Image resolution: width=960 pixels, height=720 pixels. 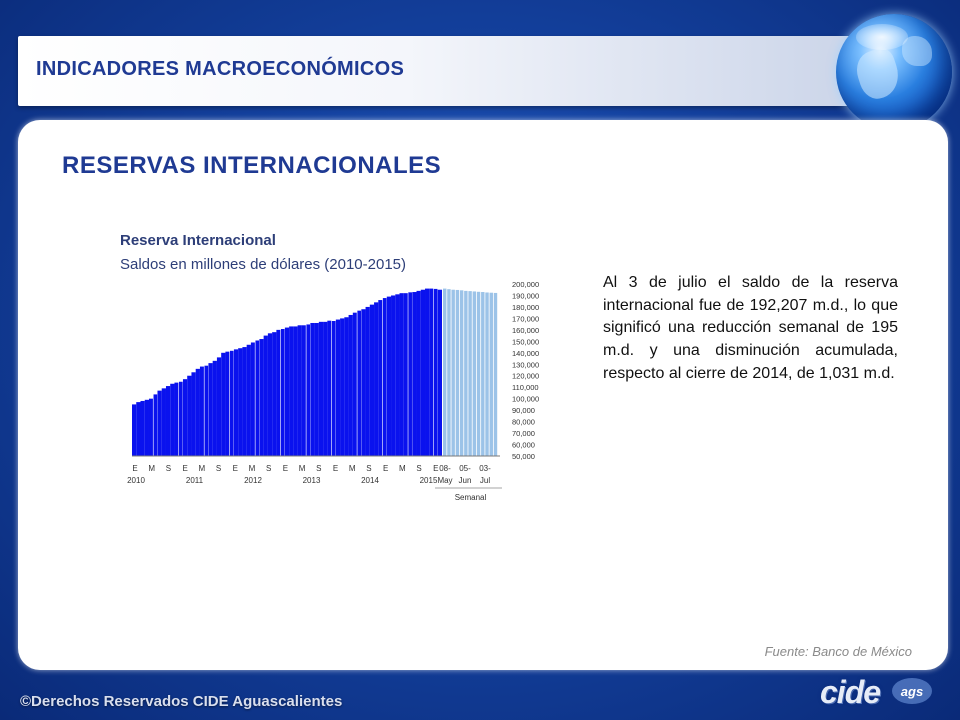 I want to click on x-year-label: 2010, so click(x=136, y=480).